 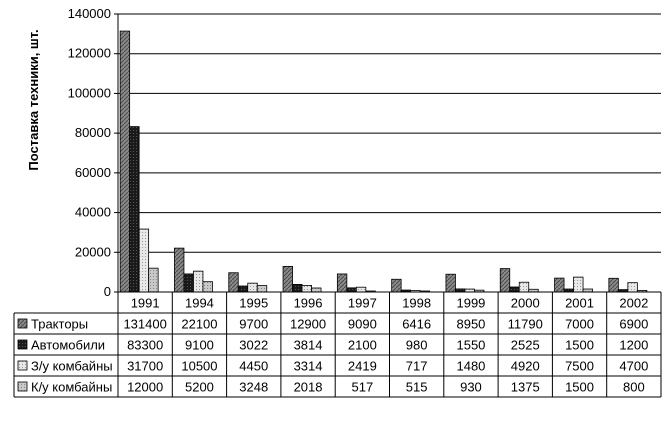 What do you see at coordinates (93, 132) in the screenshot?
I see `y-tick-label: 80000` at bounding box center [93, 132].